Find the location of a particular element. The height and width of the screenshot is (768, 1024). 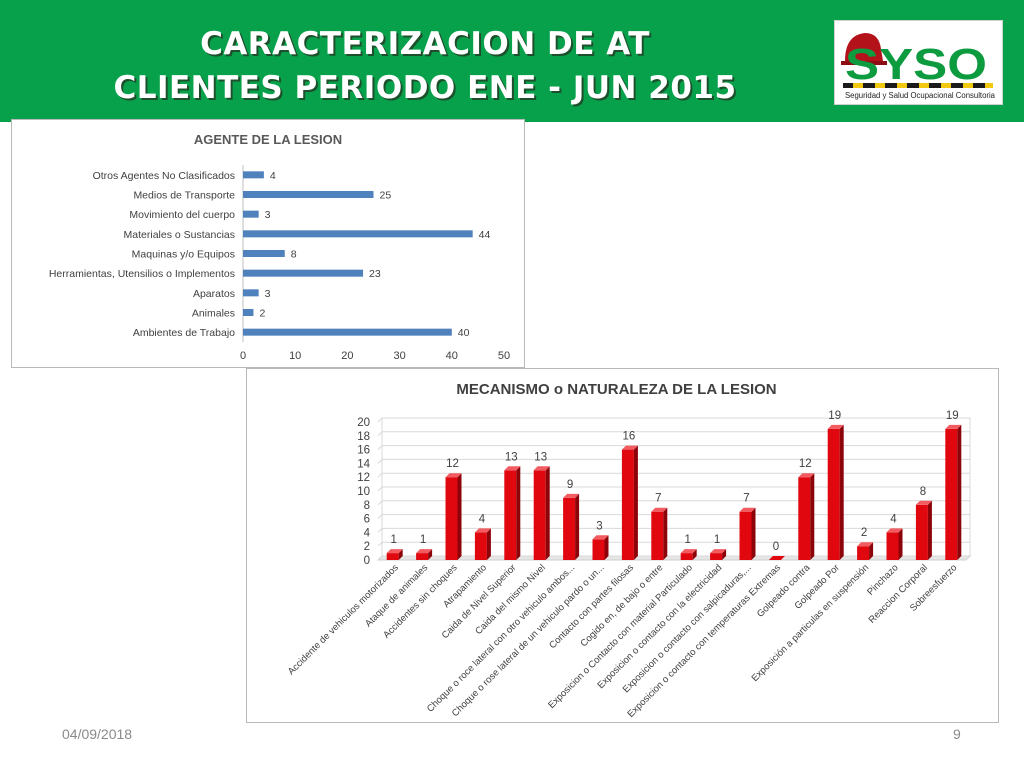

chart2-data-label: 8 is located at coordinates (923, 492).